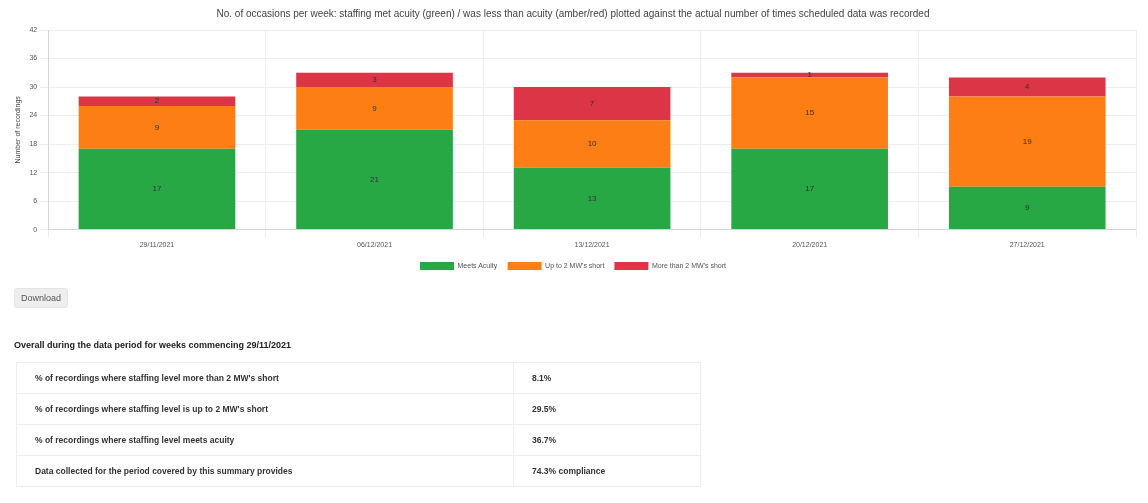 The width and height of the screenshot is (1148, 503). What do you see at coordinates (265, 440) in the screenshot?
I see `text: % of recordings where staffing level meets acuity` at bounding box center [265, 440].